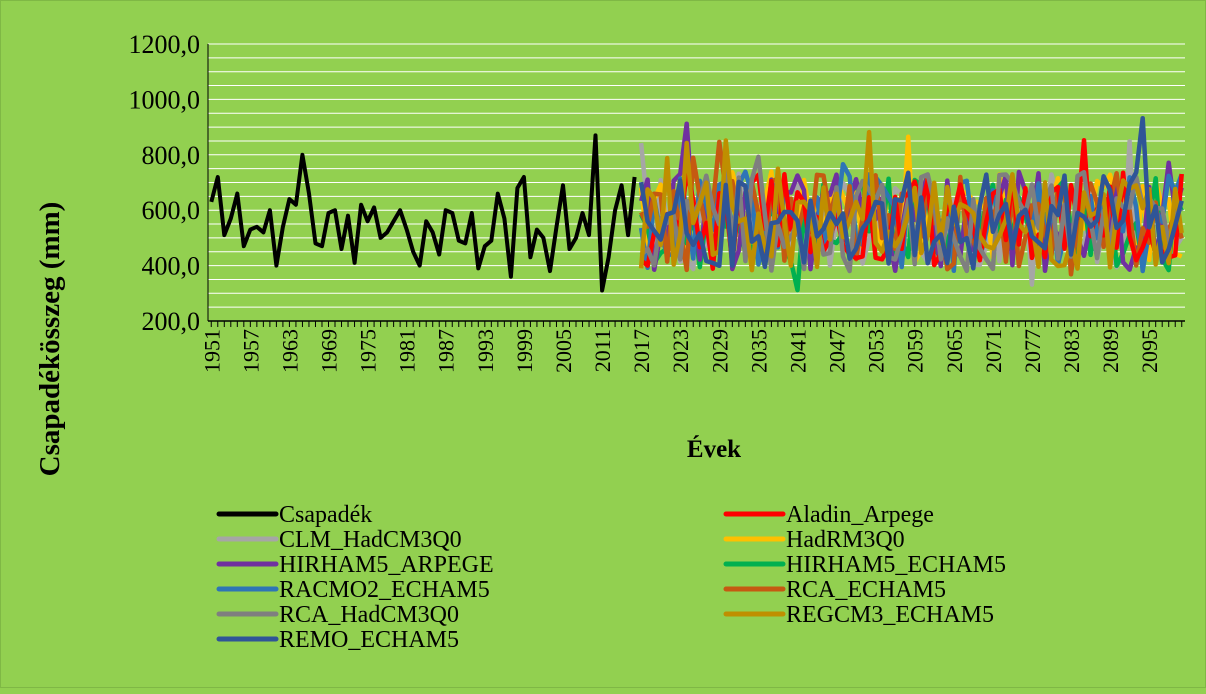 The height and width of the screenshot is (694, 1206). Describe the element at coordinates (250, 351) in the screenshot. I see `x-tick-label: 1957` at that location.